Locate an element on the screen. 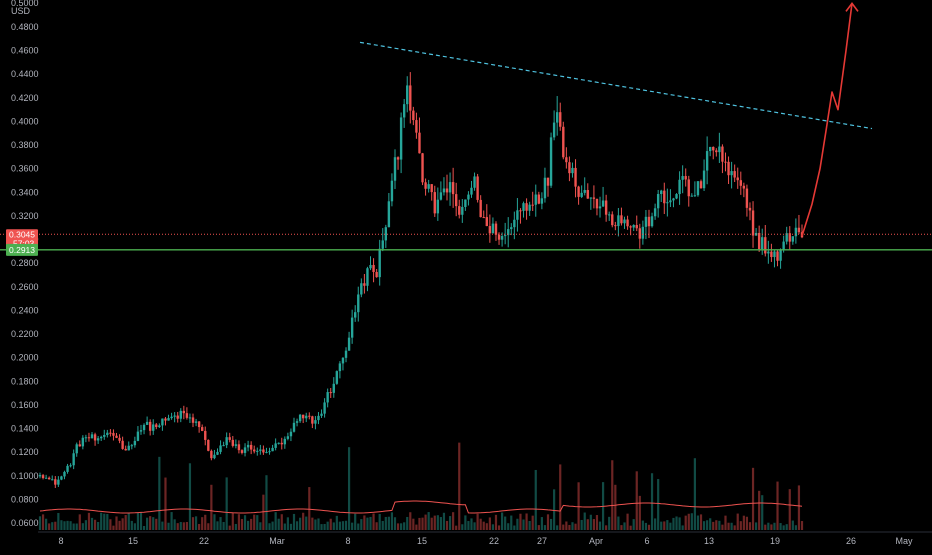 The height and width of the screenshot is (555, 932). y-tick-label: 0.2000 is located at coordinates (25, 358).